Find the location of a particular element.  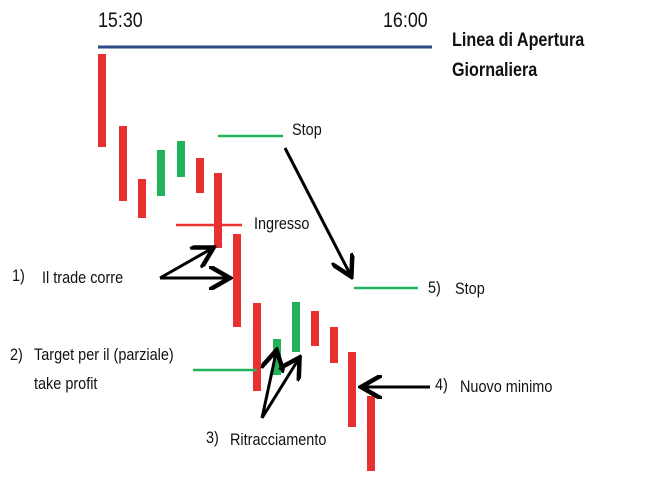

stop-label: Stop is located at coordinates (307, 129).